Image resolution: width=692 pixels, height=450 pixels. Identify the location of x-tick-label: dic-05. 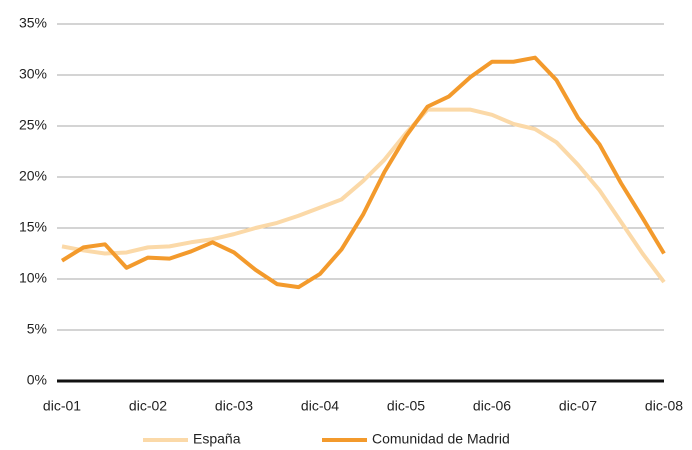
(406, 406).